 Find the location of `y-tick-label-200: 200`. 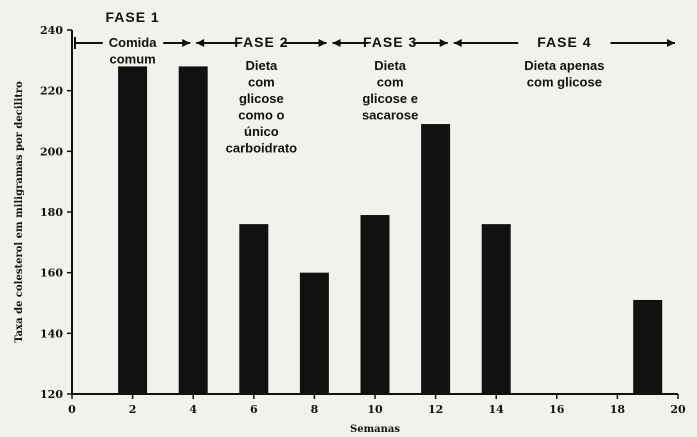

y-tick-label-200: 200 is located at coordinates (51, 151).